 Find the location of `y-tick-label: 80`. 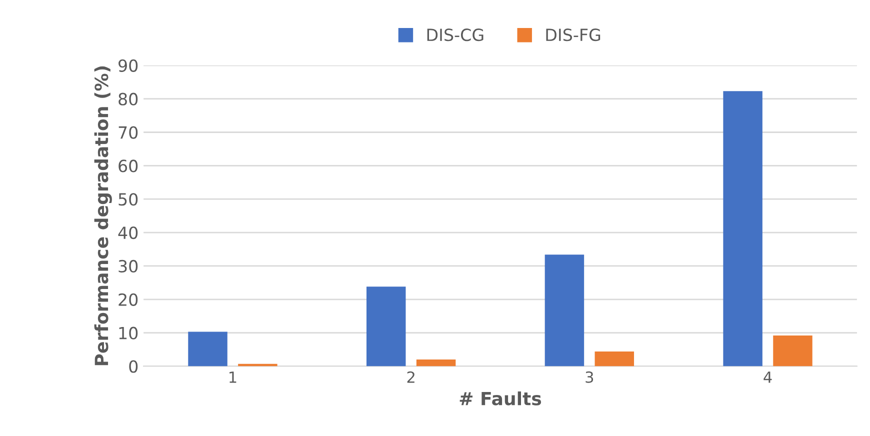

y-tick-label: 80 is located at coordinates (128, 99).